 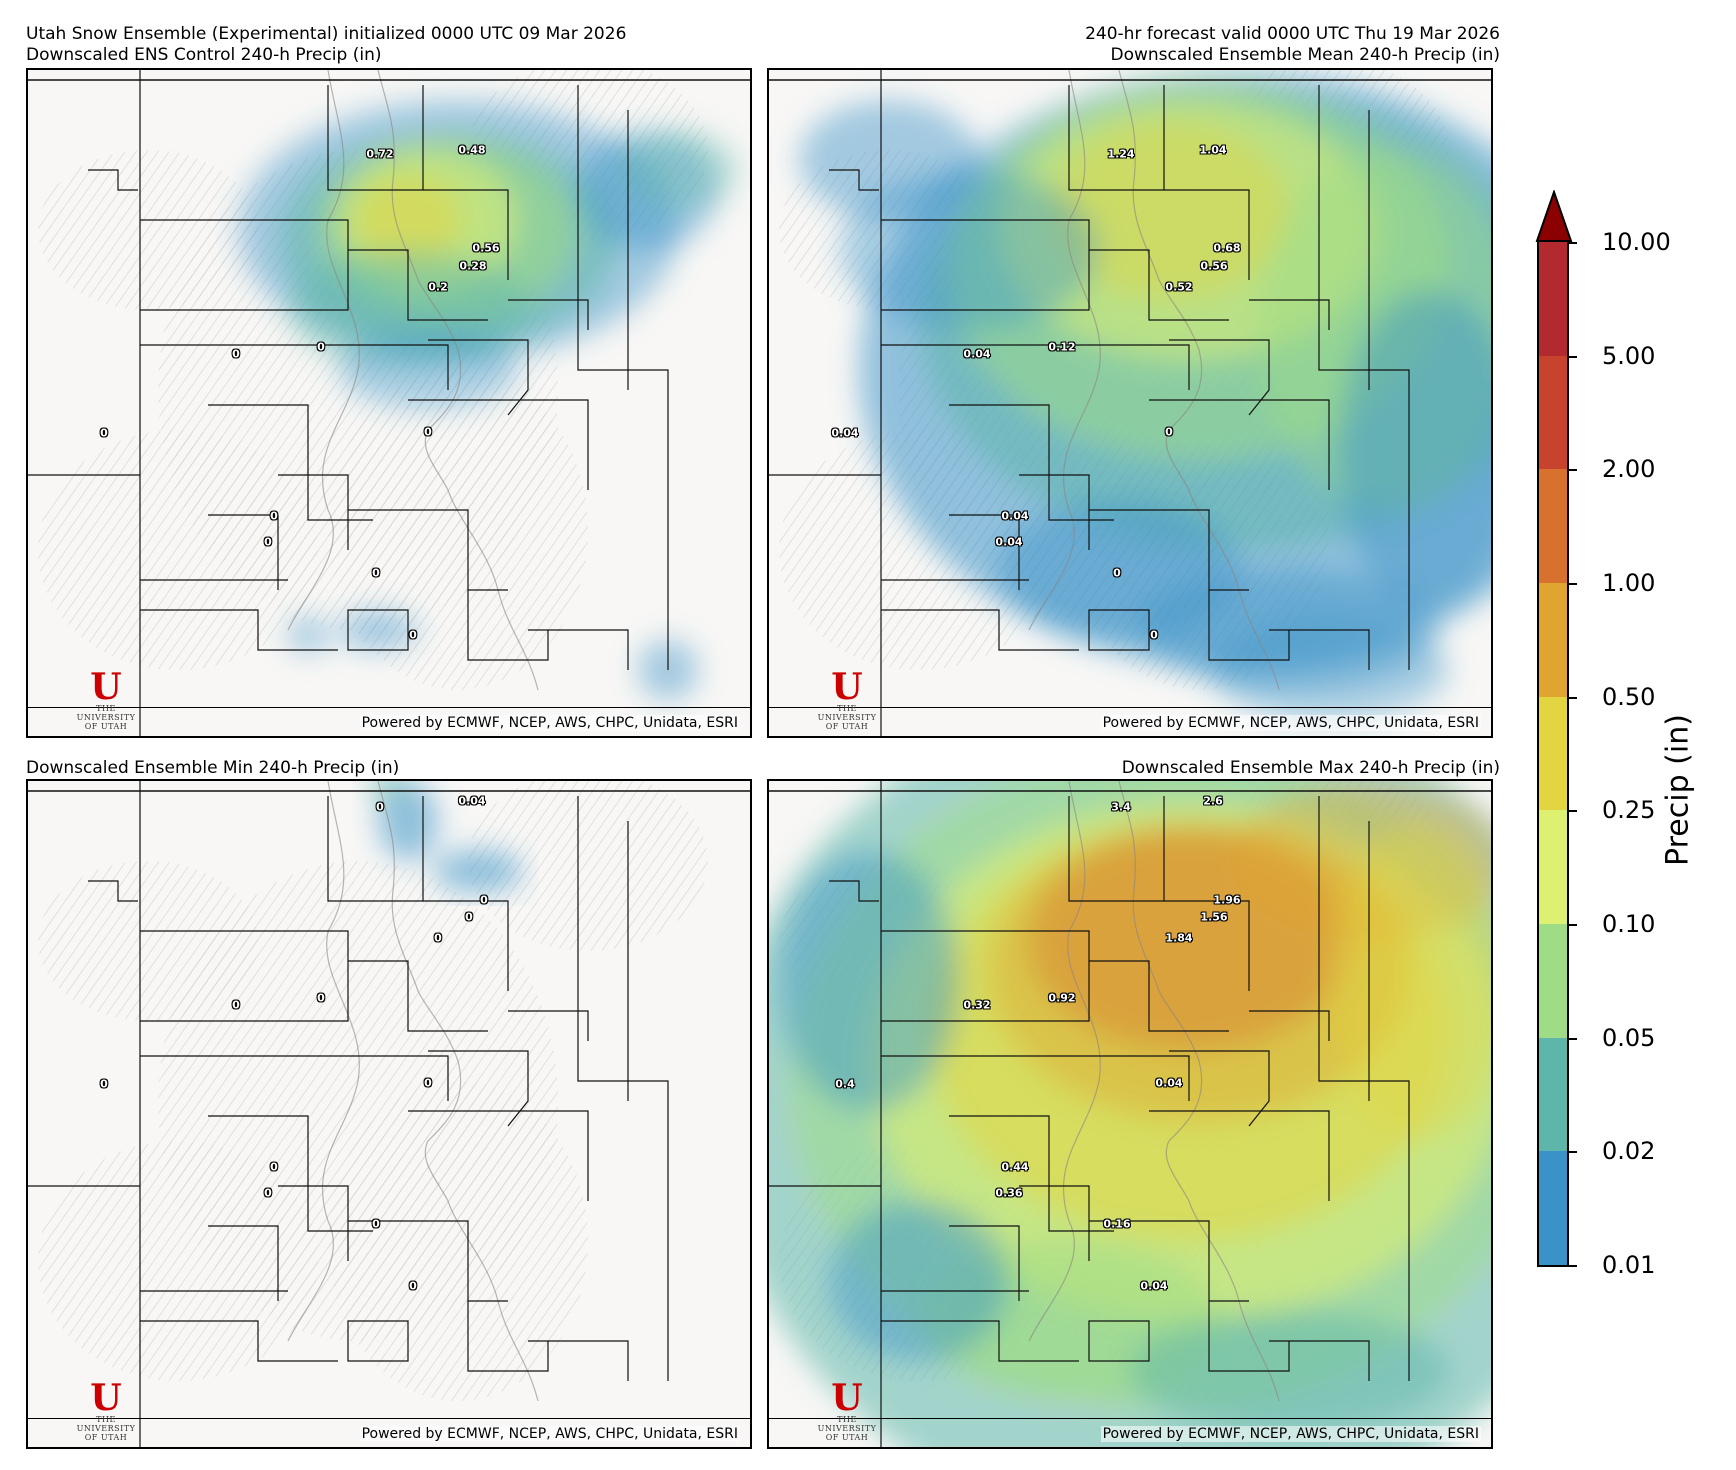 What do you see at coordinates (1629, 1151) in the screenshot?
I see `colorbar-tick-label: 0.02` at bounding box center [1629, 1151].